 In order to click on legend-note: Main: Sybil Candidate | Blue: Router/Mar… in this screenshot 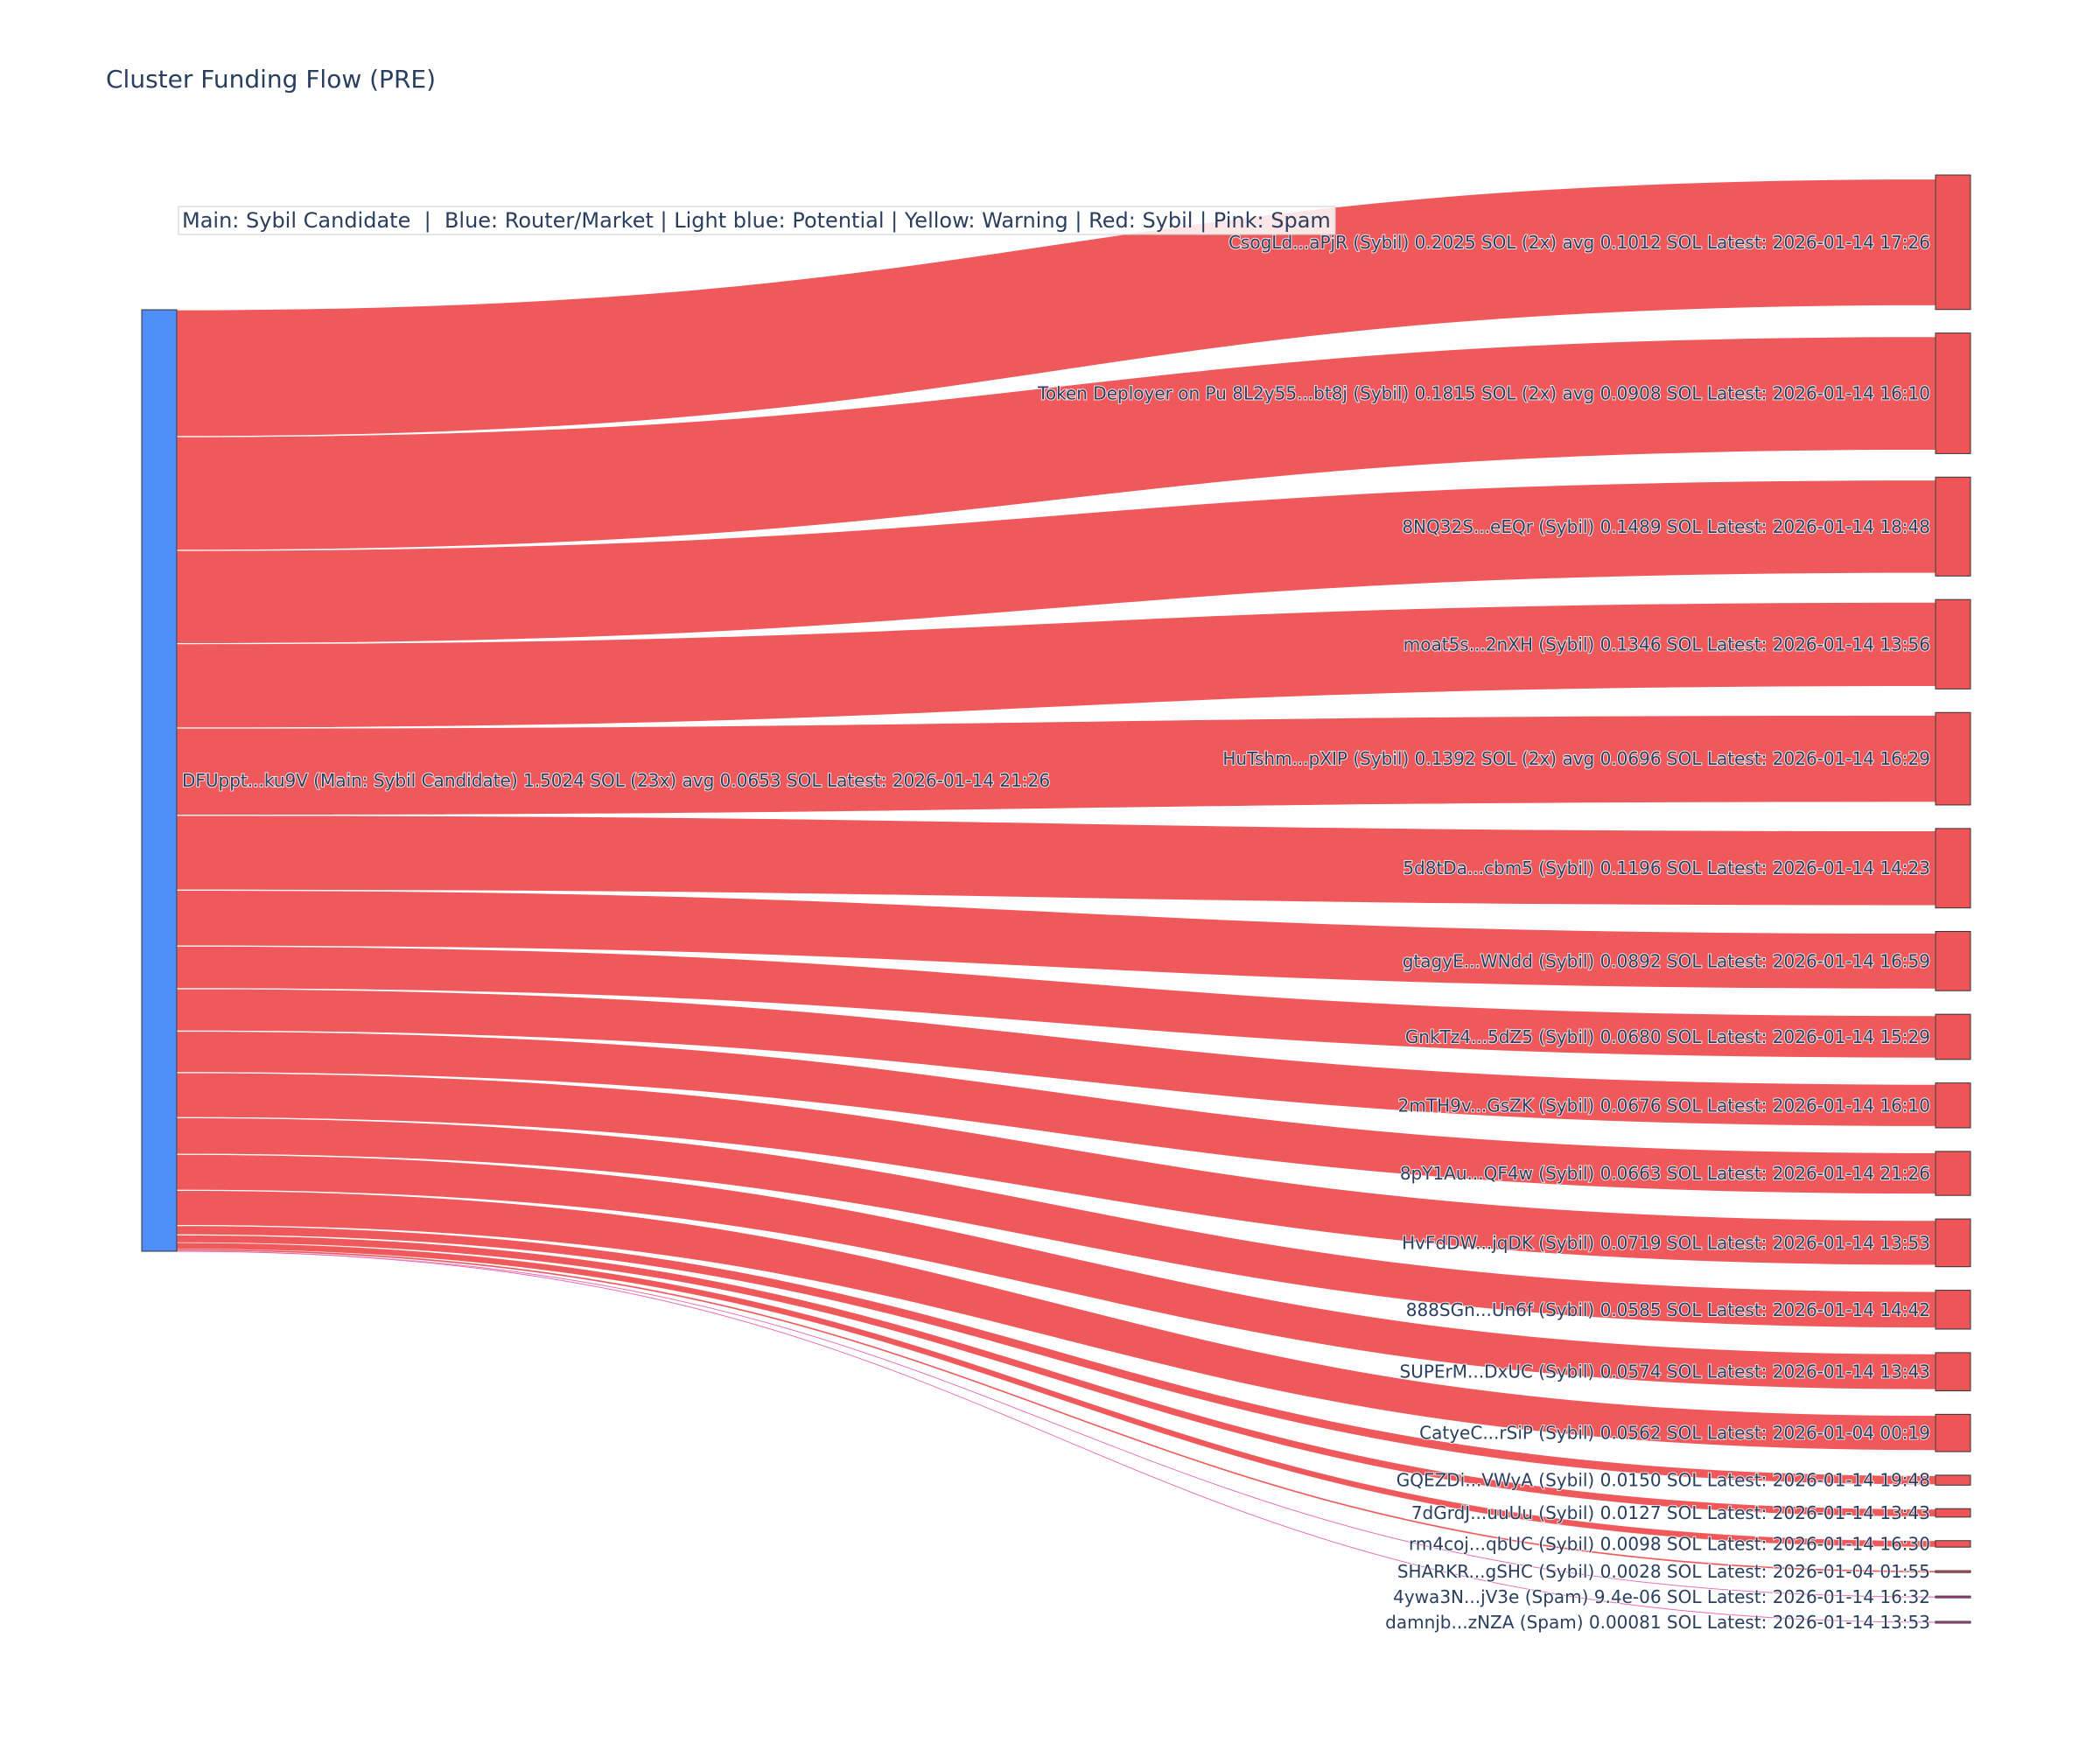, I will do `click(757, 220)`.